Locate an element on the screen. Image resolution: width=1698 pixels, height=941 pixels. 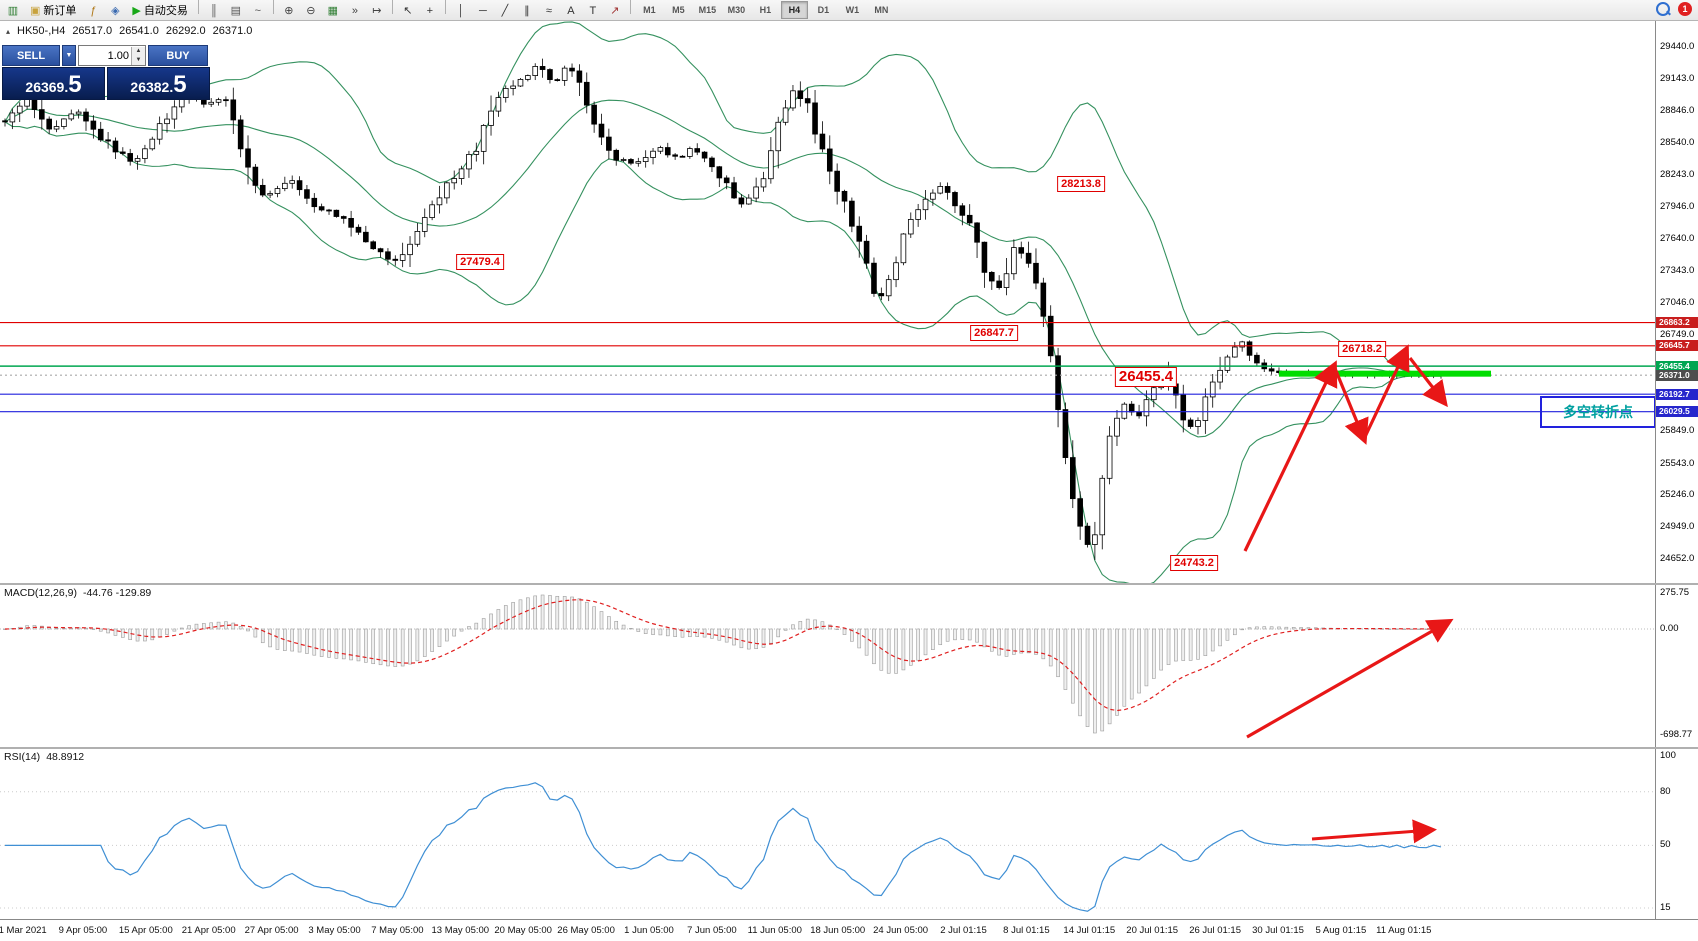
sell-price-button: 26369. 5 is located at coordinates (53, 83).